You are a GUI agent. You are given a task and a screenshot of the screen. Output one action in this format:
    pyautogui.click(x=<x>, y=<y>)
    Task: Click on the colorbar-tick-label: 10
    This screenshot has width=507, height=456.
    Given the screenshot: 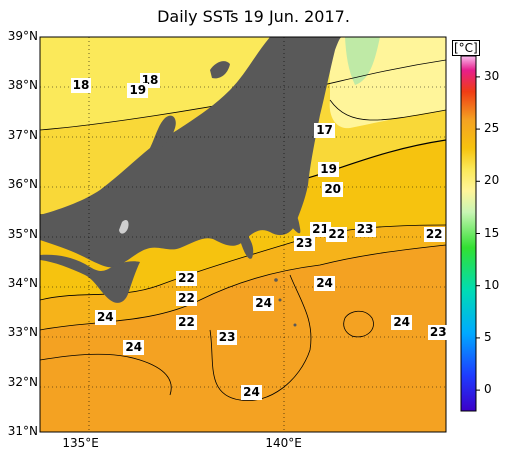 What is the action you would take?
    pyautogui.click(x=492, y=284)
    